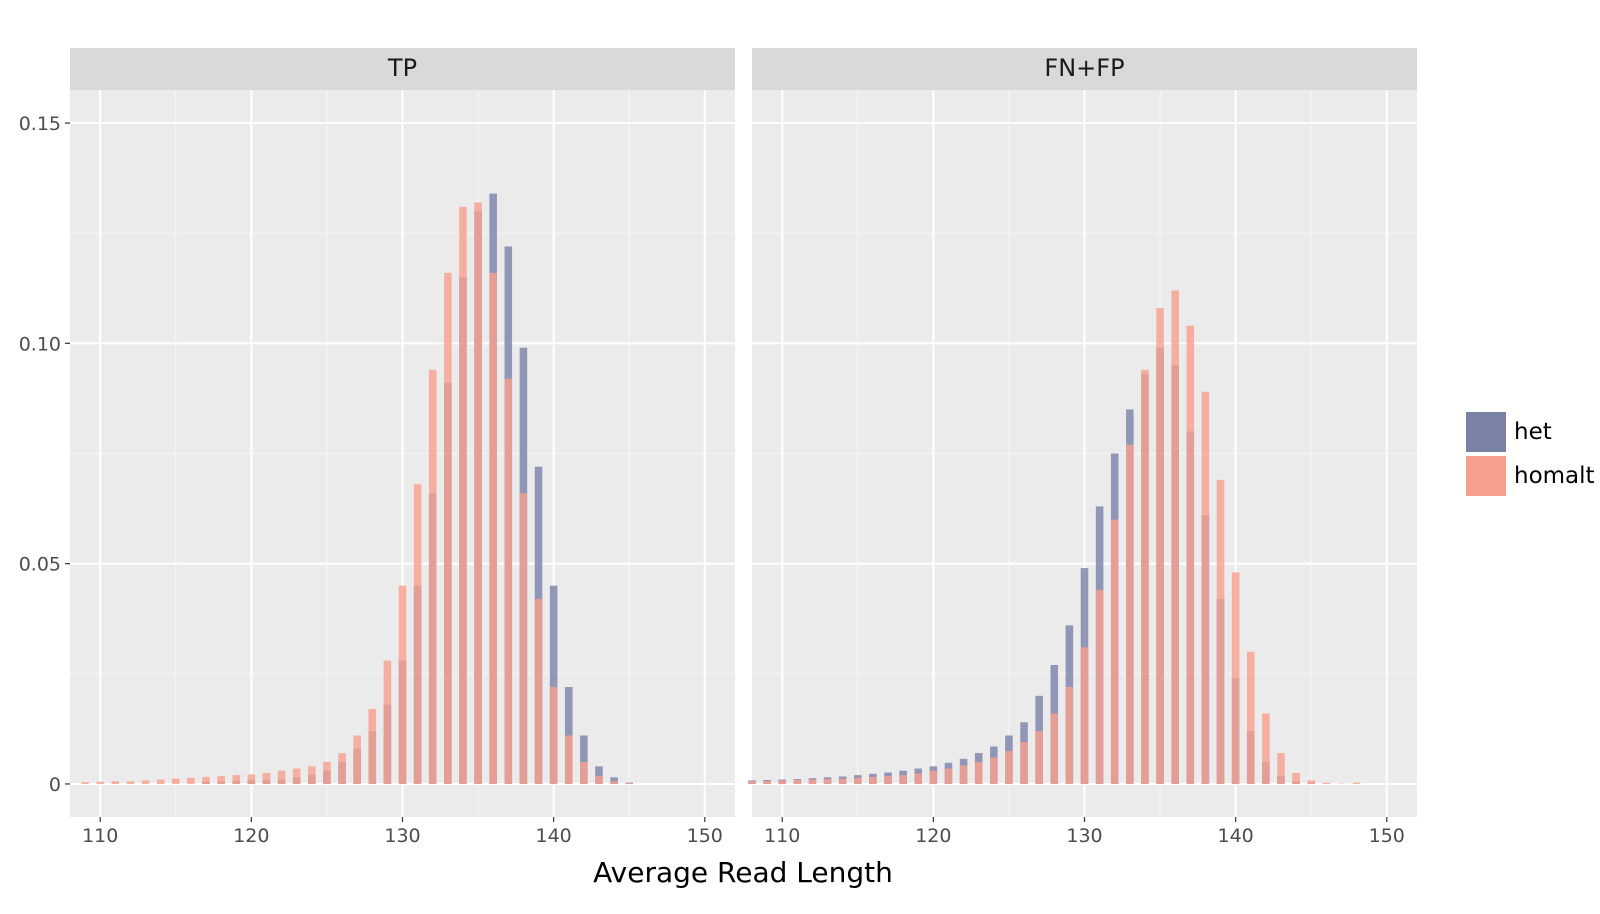 The image size is (1600, 914). What do you see at coordinates (55, 785) in the screenshot?
I see `y-tick-label: 0` at bounding box center [55, 785].